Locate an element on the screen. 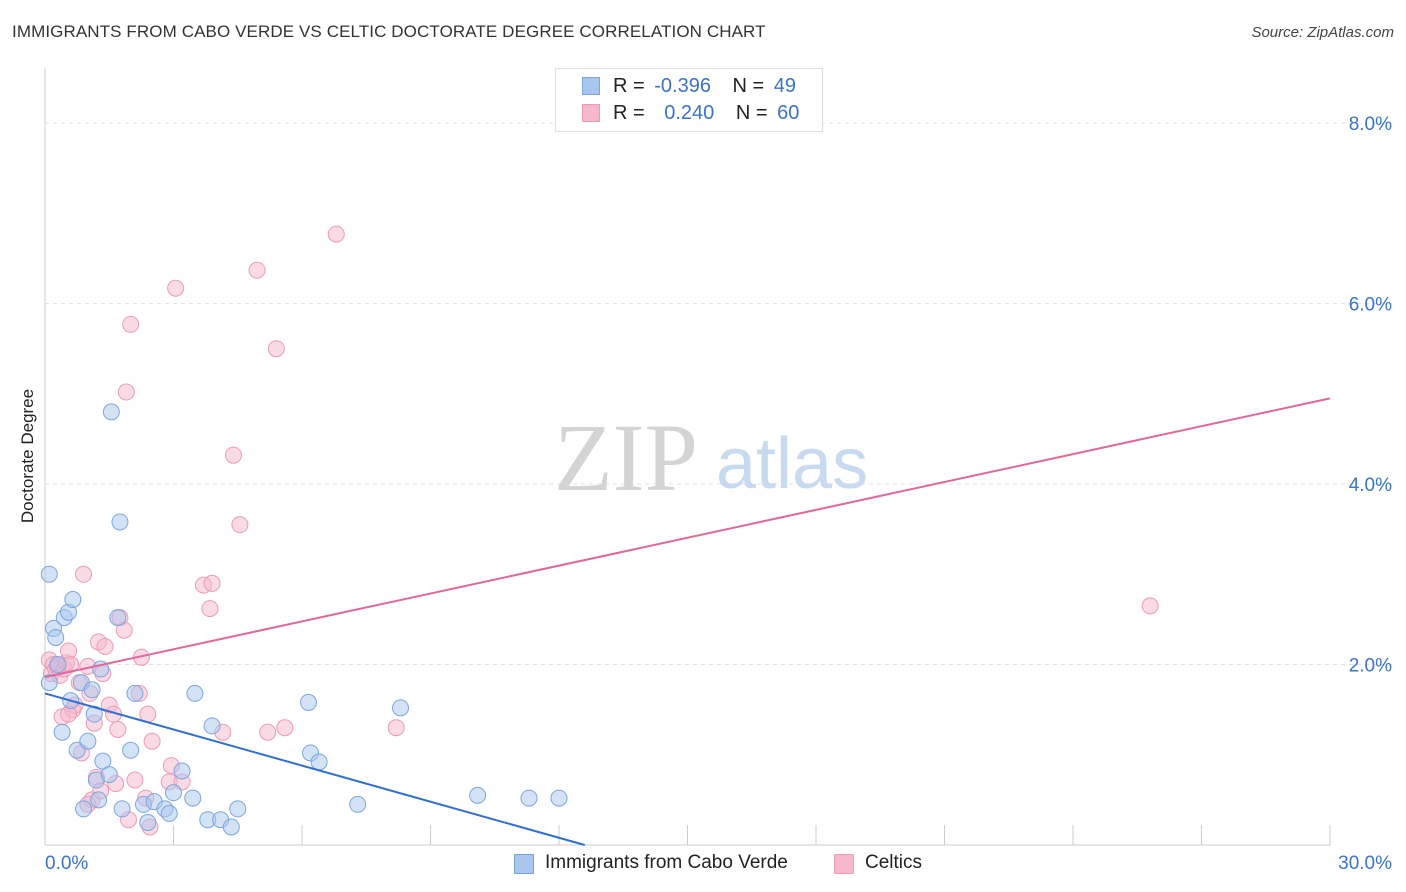 This screenshot has width=1406, height=892. x-tick-label-min: 0.0% is located at coordinates (66, 863).